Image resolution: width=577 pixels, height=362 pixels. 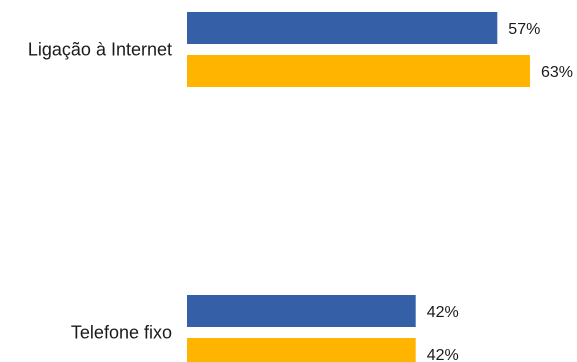 What do you see at coordinates (100, 50) in the screenshot?
I see `category-label-internet: Ligação à Internet` at bounding box center [100, 50].